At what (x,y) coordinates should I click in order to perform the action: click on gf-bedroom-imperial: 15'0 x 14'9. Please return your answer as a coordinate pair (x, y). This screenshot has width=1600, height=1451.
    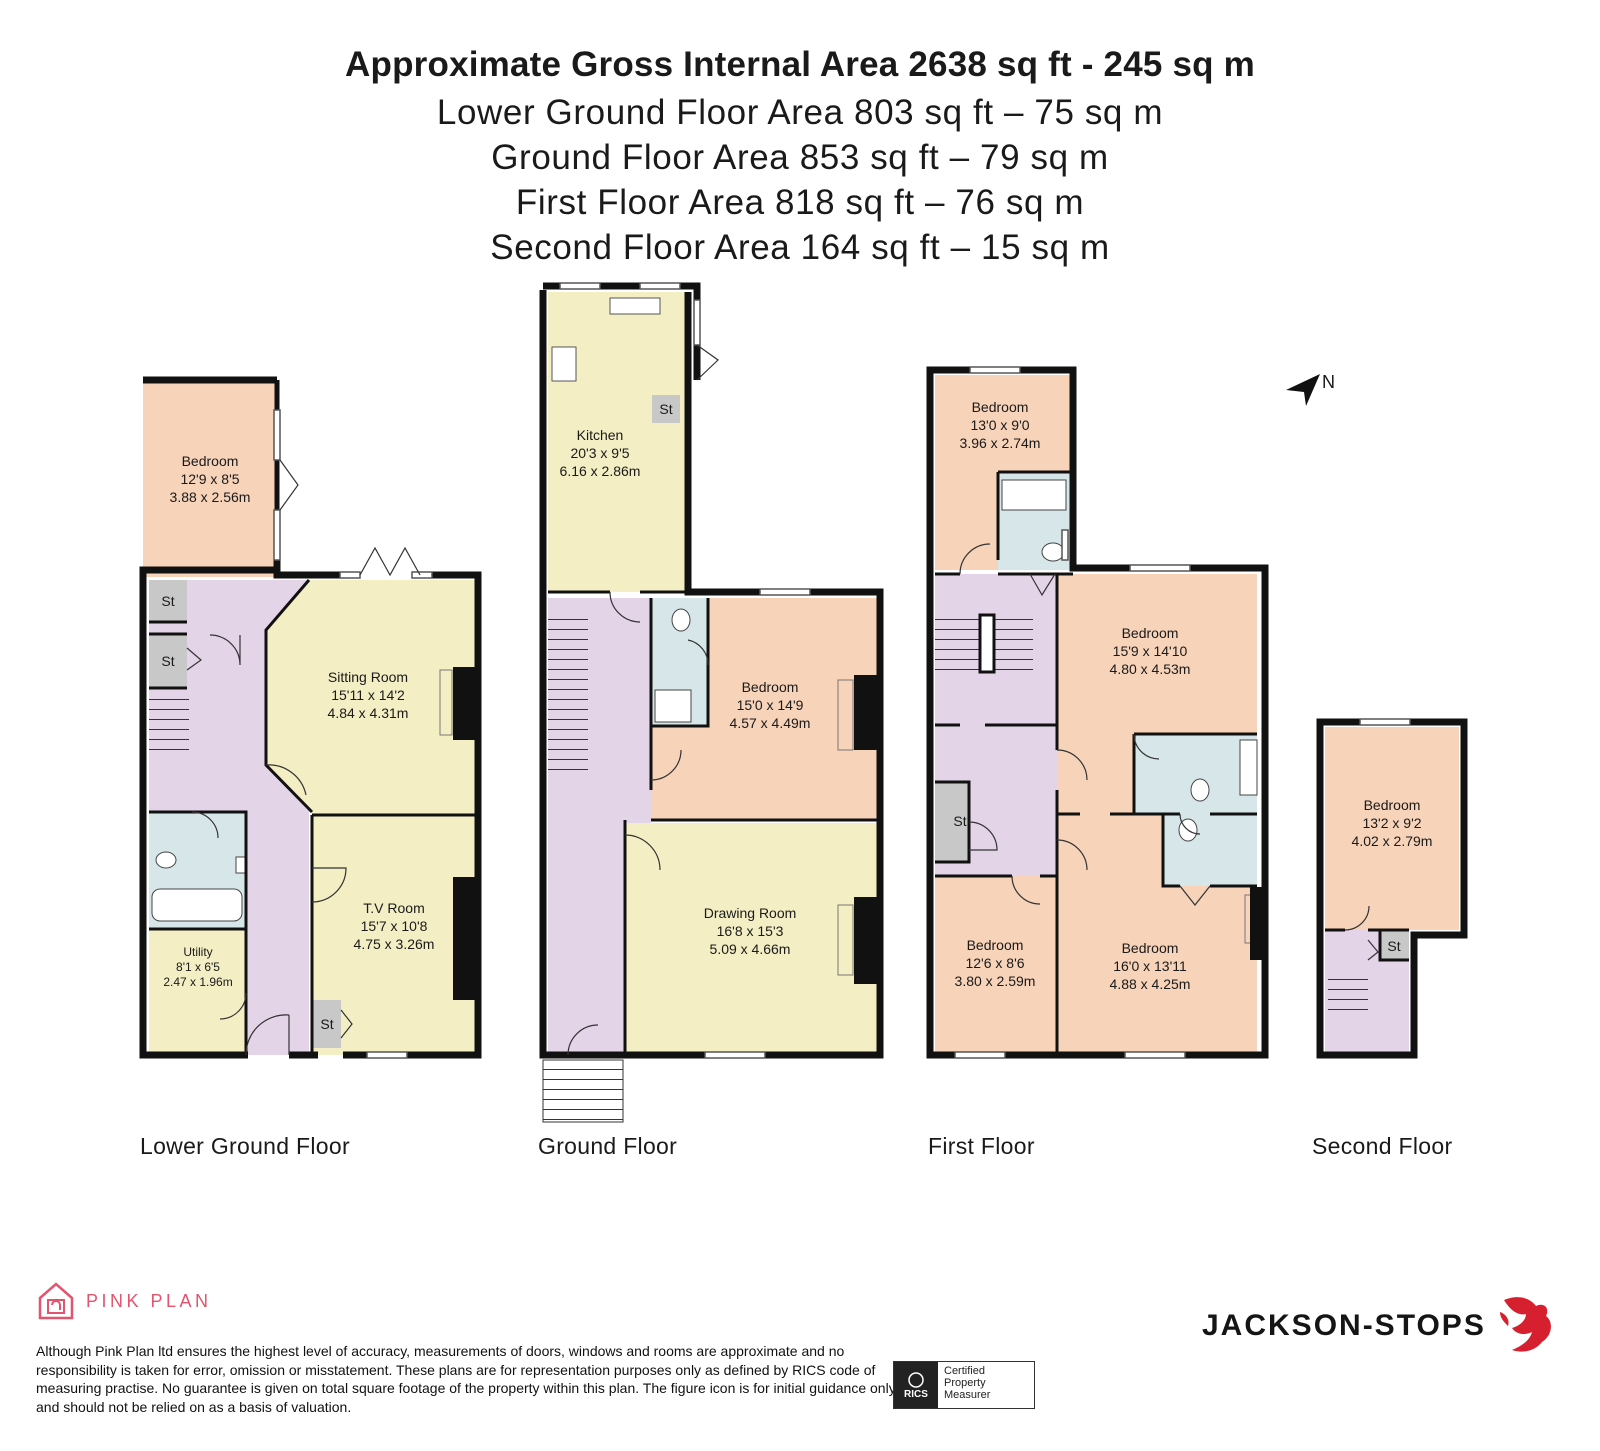
    Looking at the image, I should click on (770, 705).